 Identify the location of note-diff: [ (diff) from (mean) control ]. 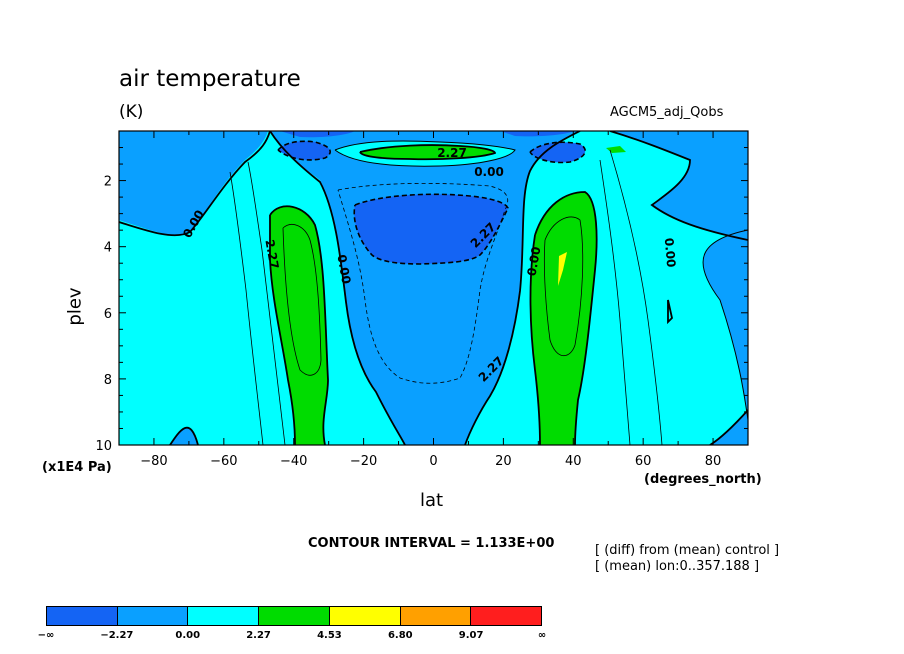
(687, 550).